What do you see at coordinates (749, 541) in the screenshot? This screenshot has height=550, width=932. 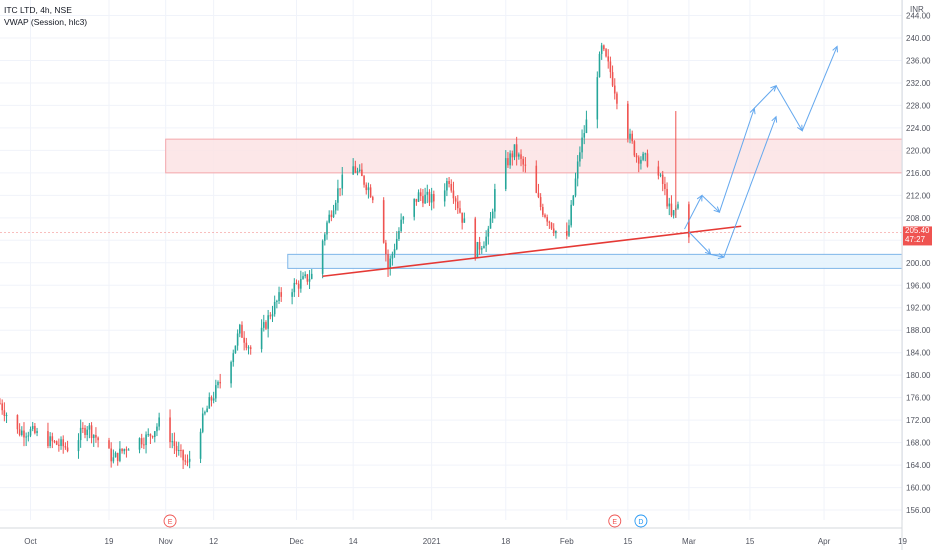 I see `x-tick-label: 15` at bounding box center [749, 541].